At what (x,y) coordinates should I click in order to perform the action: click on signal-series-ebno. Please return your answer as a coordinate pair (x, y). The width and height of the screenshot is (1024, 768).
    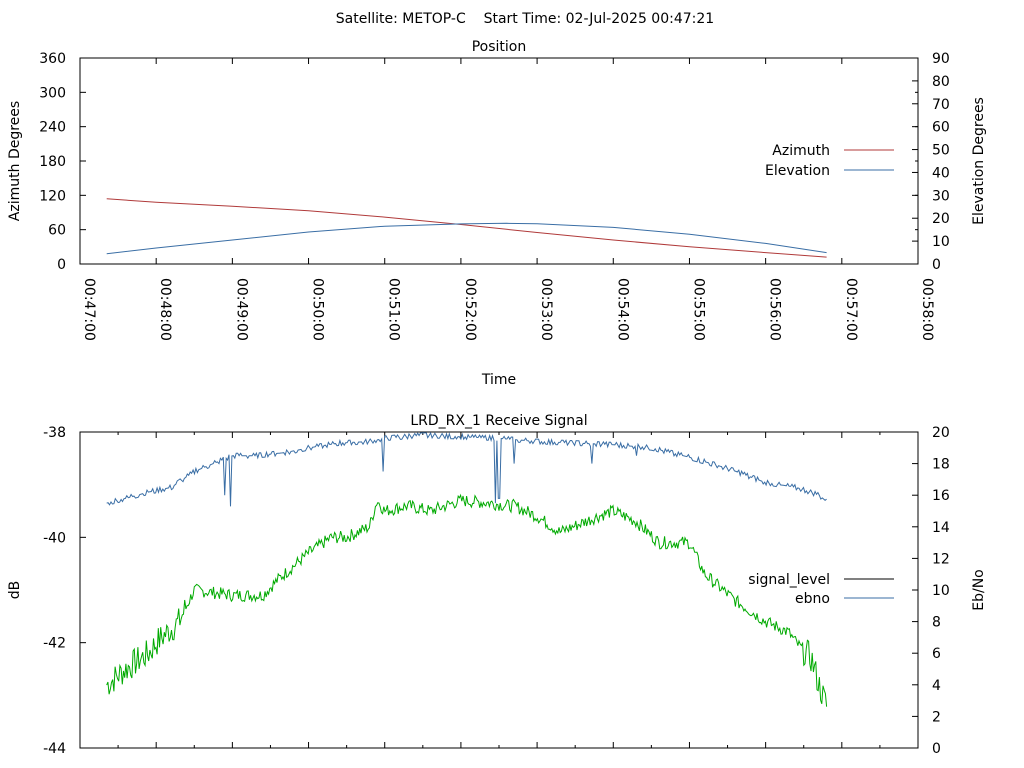
    Looking at the image, I should click on (466, 469).